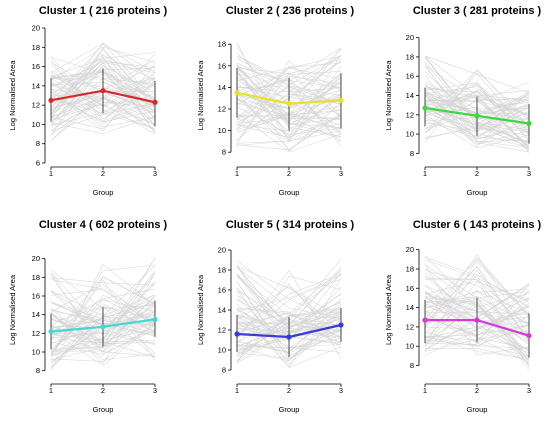 This screenshot has height=424, width=550. I want to click on y-tick-label: 6, so click(38, 163).